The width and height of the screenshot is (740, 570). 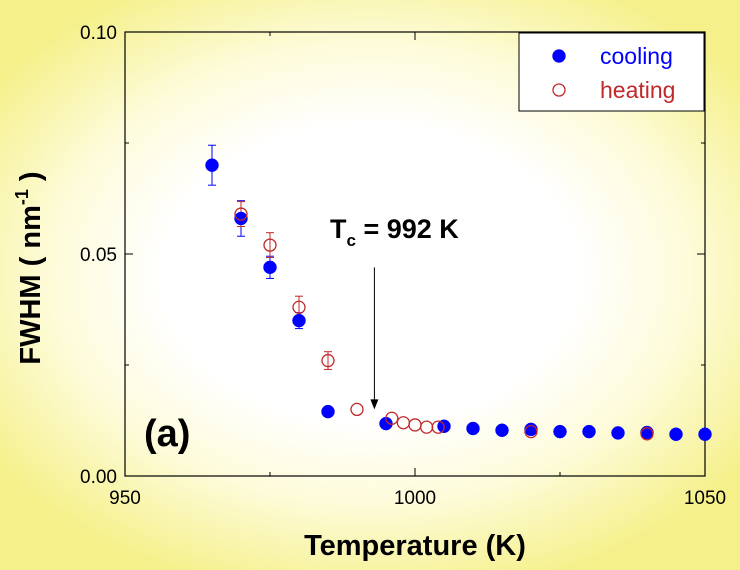 I want to click on y-axis-label: FWHM ( nm-1 ), so click(x=29, y=267).